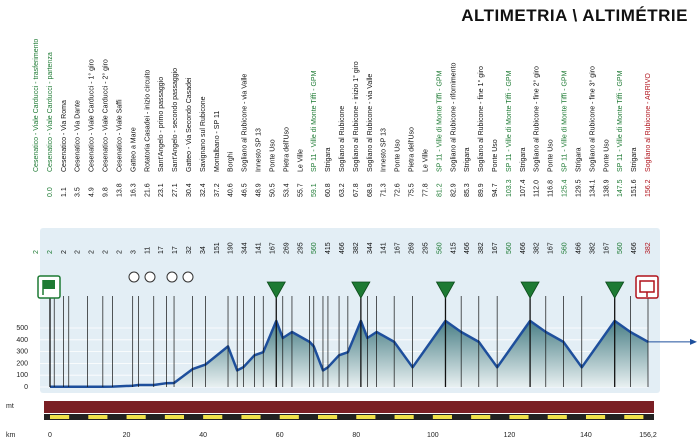 The width and height of the screenshot is (700, 445). Describe the element at coordinates (551, 196) in the screenshot. I see `waypoint-column: Ponte Uso 116.8 167` at that location.